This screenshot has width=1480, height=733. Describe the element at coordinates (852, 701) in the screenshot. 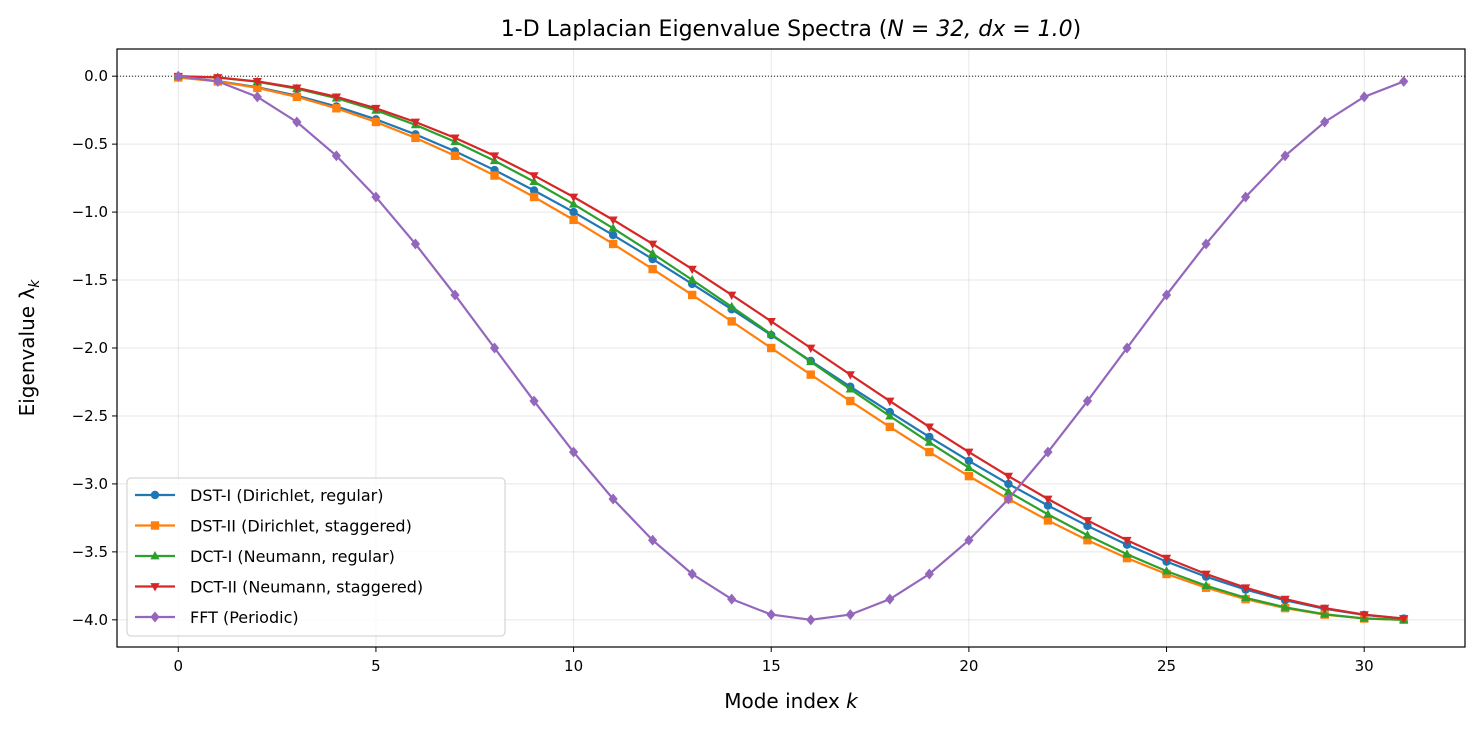

I see `x-label-variable: k` at that location.